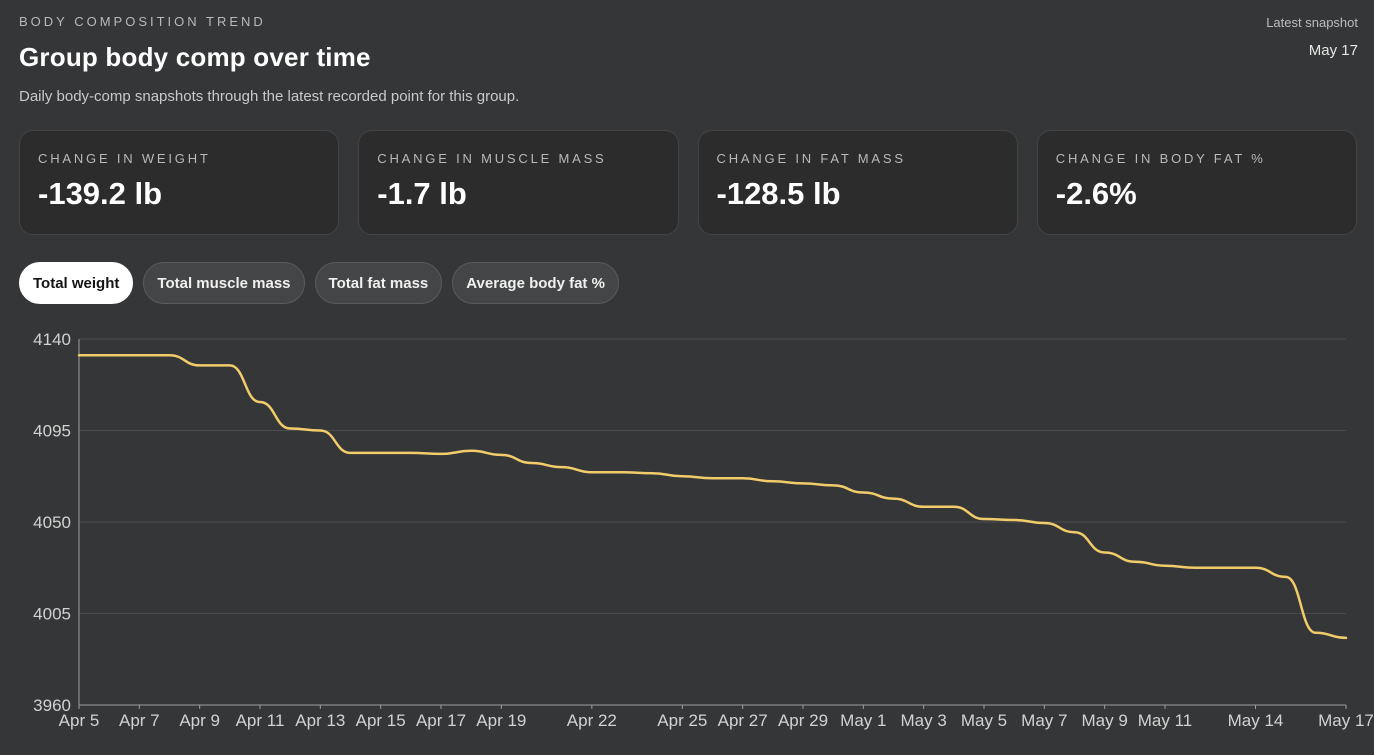 This screenshot has height=755, width=1374. Describe the element at coordinates (52, 339) in the screenshot. I see `y-tick-label: 4140` at that location.